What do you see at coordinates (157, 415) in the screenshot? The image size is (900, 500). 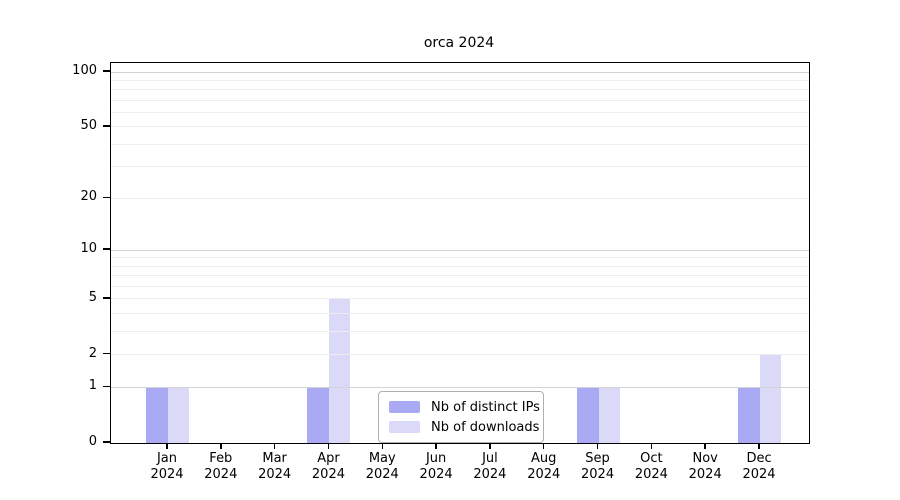 I see `bar-jan-s0` at bounding box center [157, 415].